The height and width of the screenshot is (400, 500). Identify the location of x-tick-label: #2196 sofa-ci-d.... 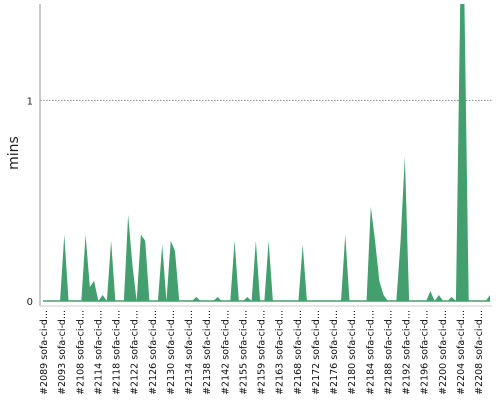
(425, 352).